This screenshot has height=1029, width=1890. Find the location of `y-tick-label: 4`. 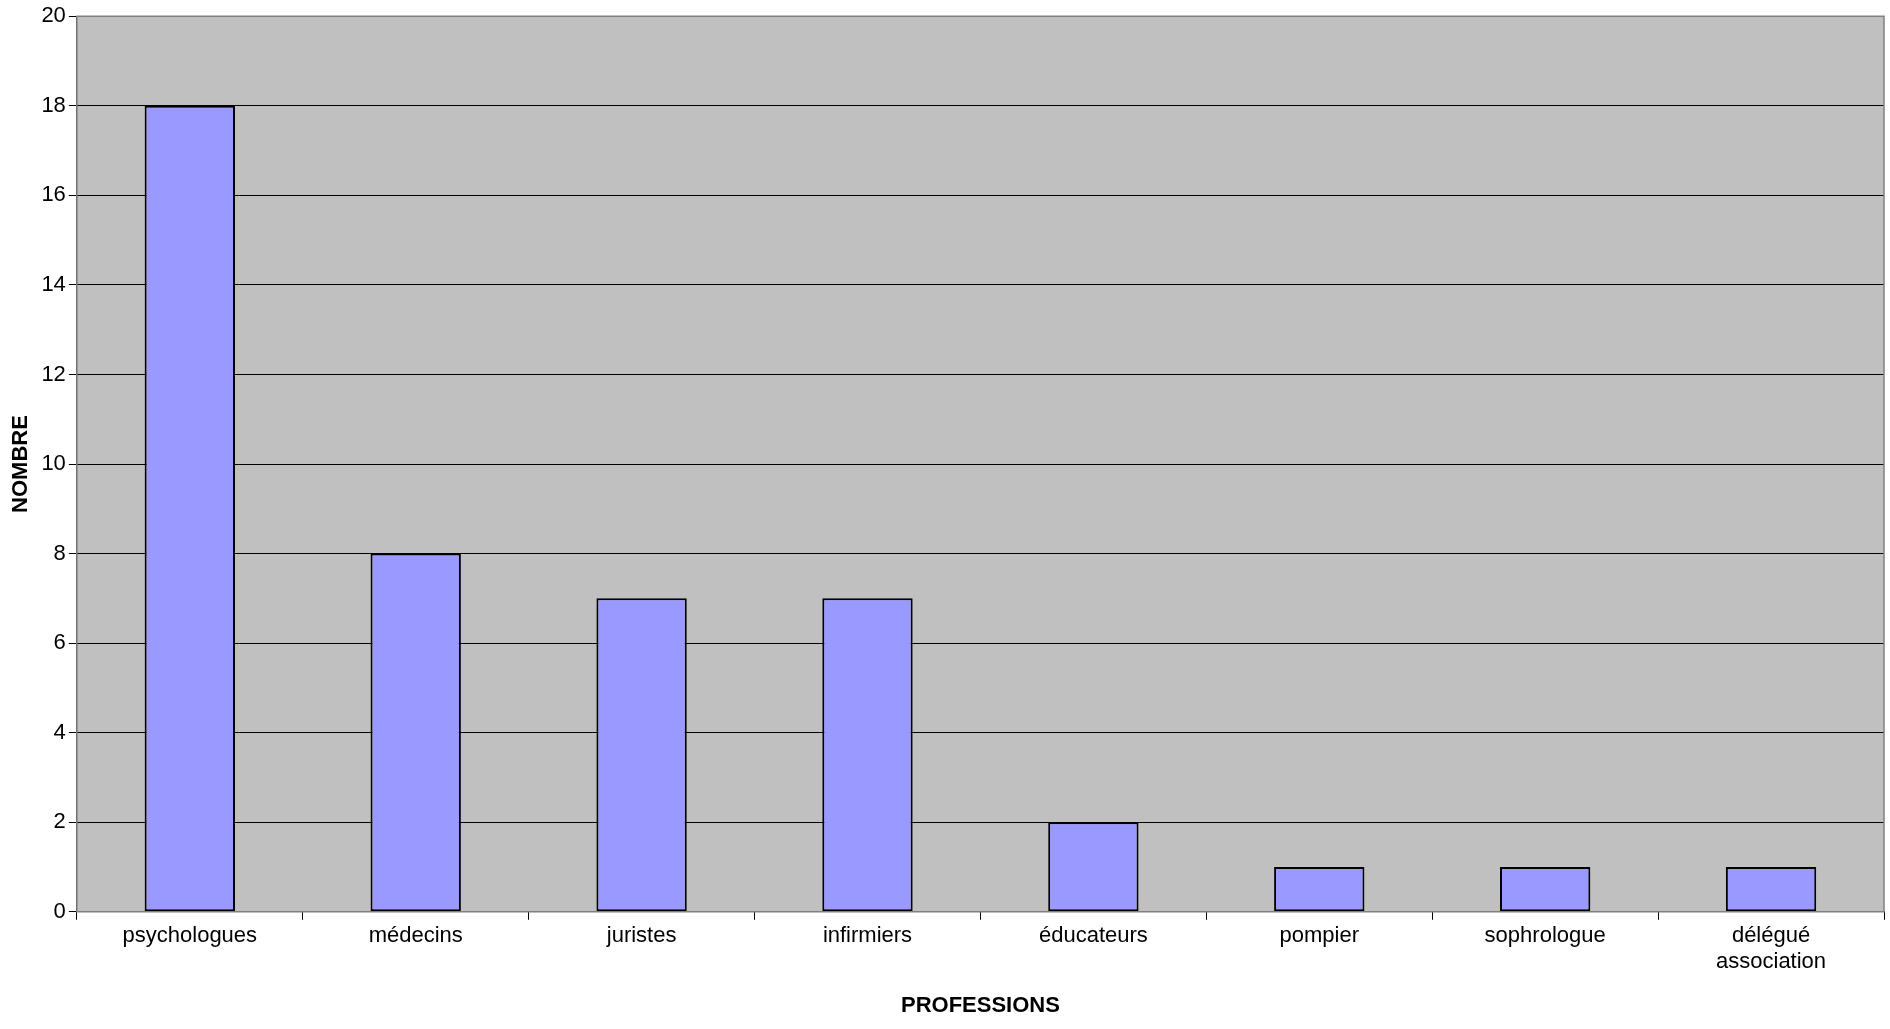

y-tick-label: 4 is located at coordinates (59, 731).